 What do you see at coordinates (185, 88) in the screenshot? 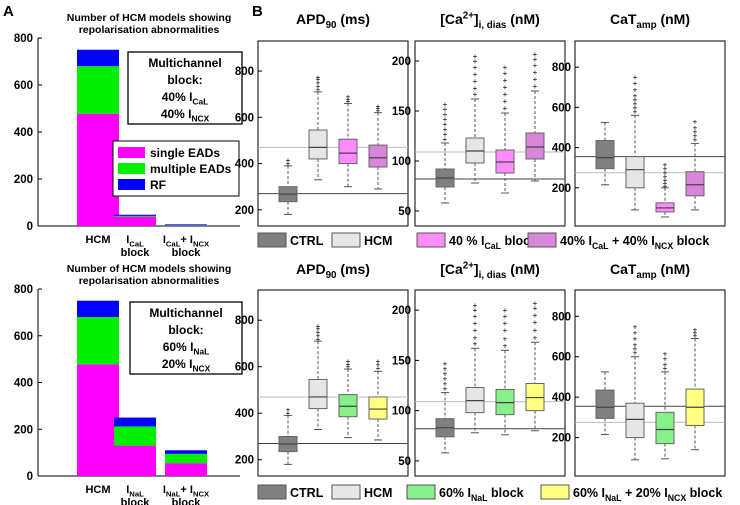
I see `annotation-box` at bounding box center [185, 88].